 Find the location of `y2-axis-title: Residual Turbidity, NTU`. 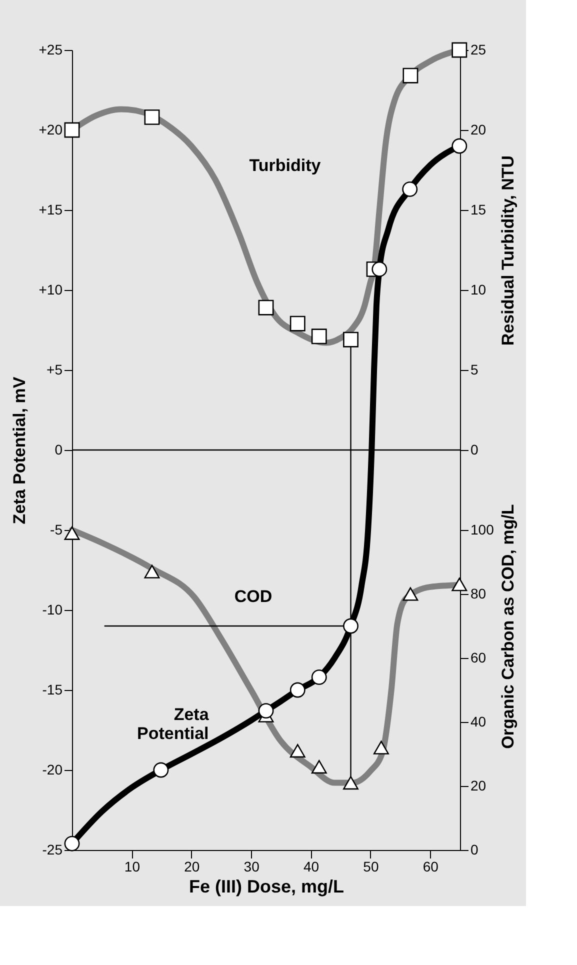

y2-axis-title: Residual Turbidity, NTU is located at coordinates (508, 250).